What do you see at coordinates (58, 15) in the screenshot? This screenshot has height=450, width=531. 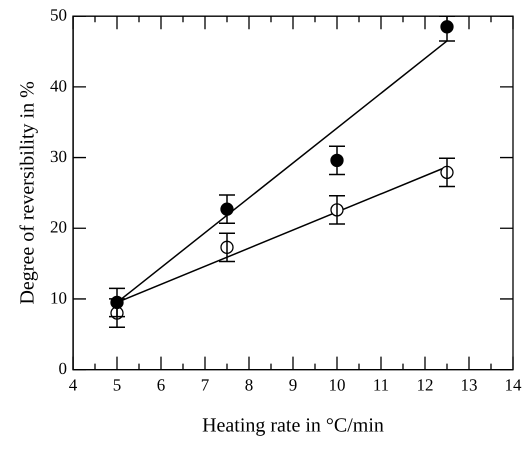 I see `y-tick-label: 50` at bounding box center [58, 15].